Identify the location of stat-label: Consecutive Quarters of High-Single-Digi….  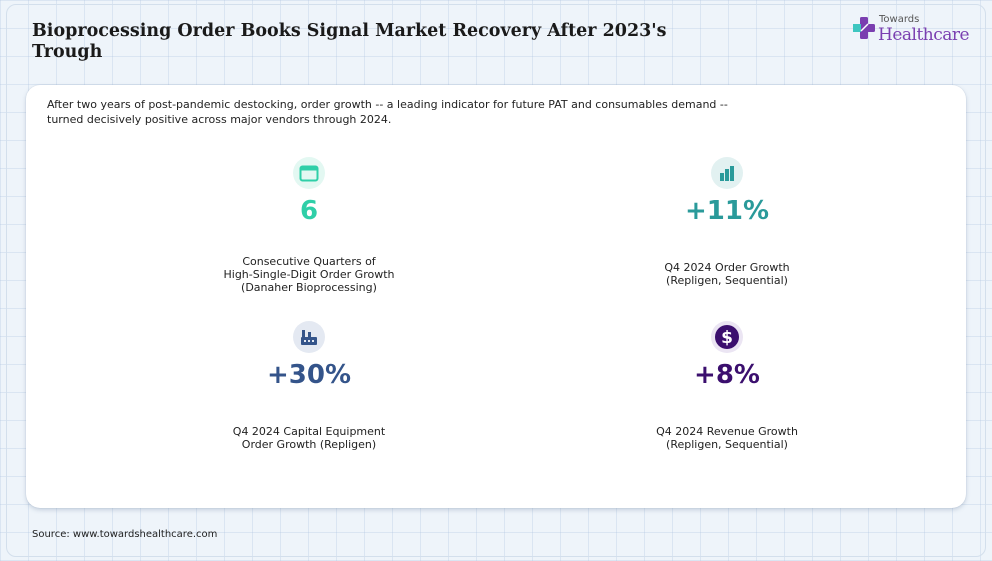
(309, 274).